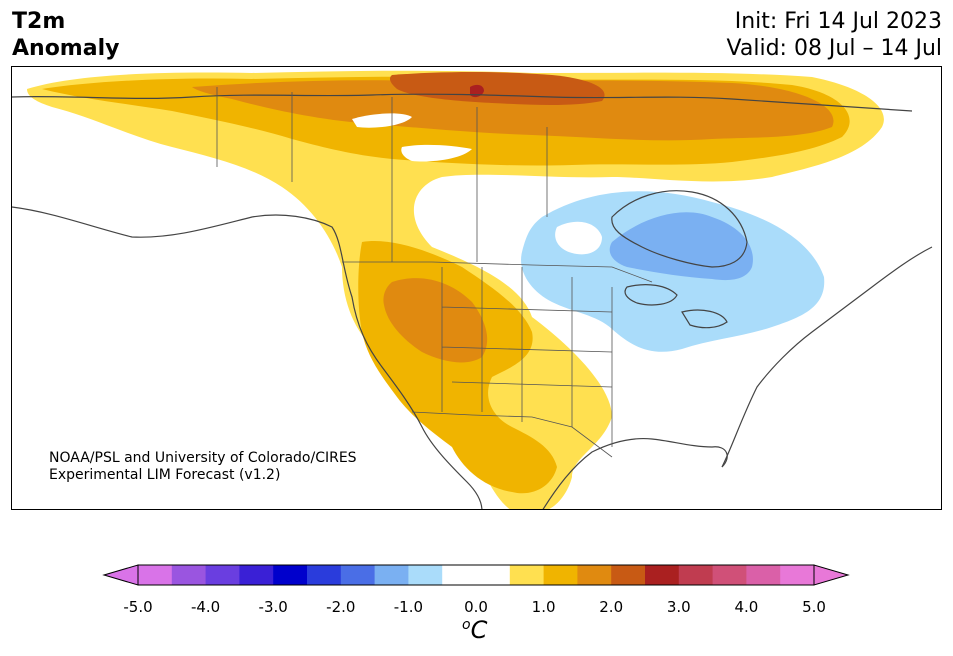 The width and height of the screenshot is (953, 656). Describe the element at coordinates (382, 120) in the screenshot. I see `near-zero-patch-arctic` at that location.